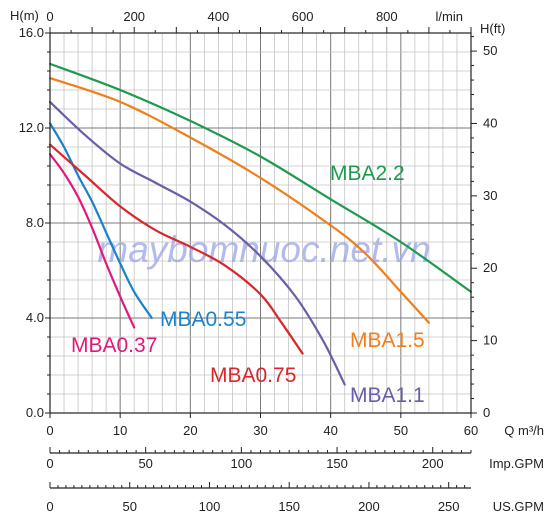 The height and width of the screenshot is (518, 551). What do you see at coordinates (203, 319) in the screenshot?
I see `series-label-mba0-55: MBA0.55` at bounding box center [203, 319].